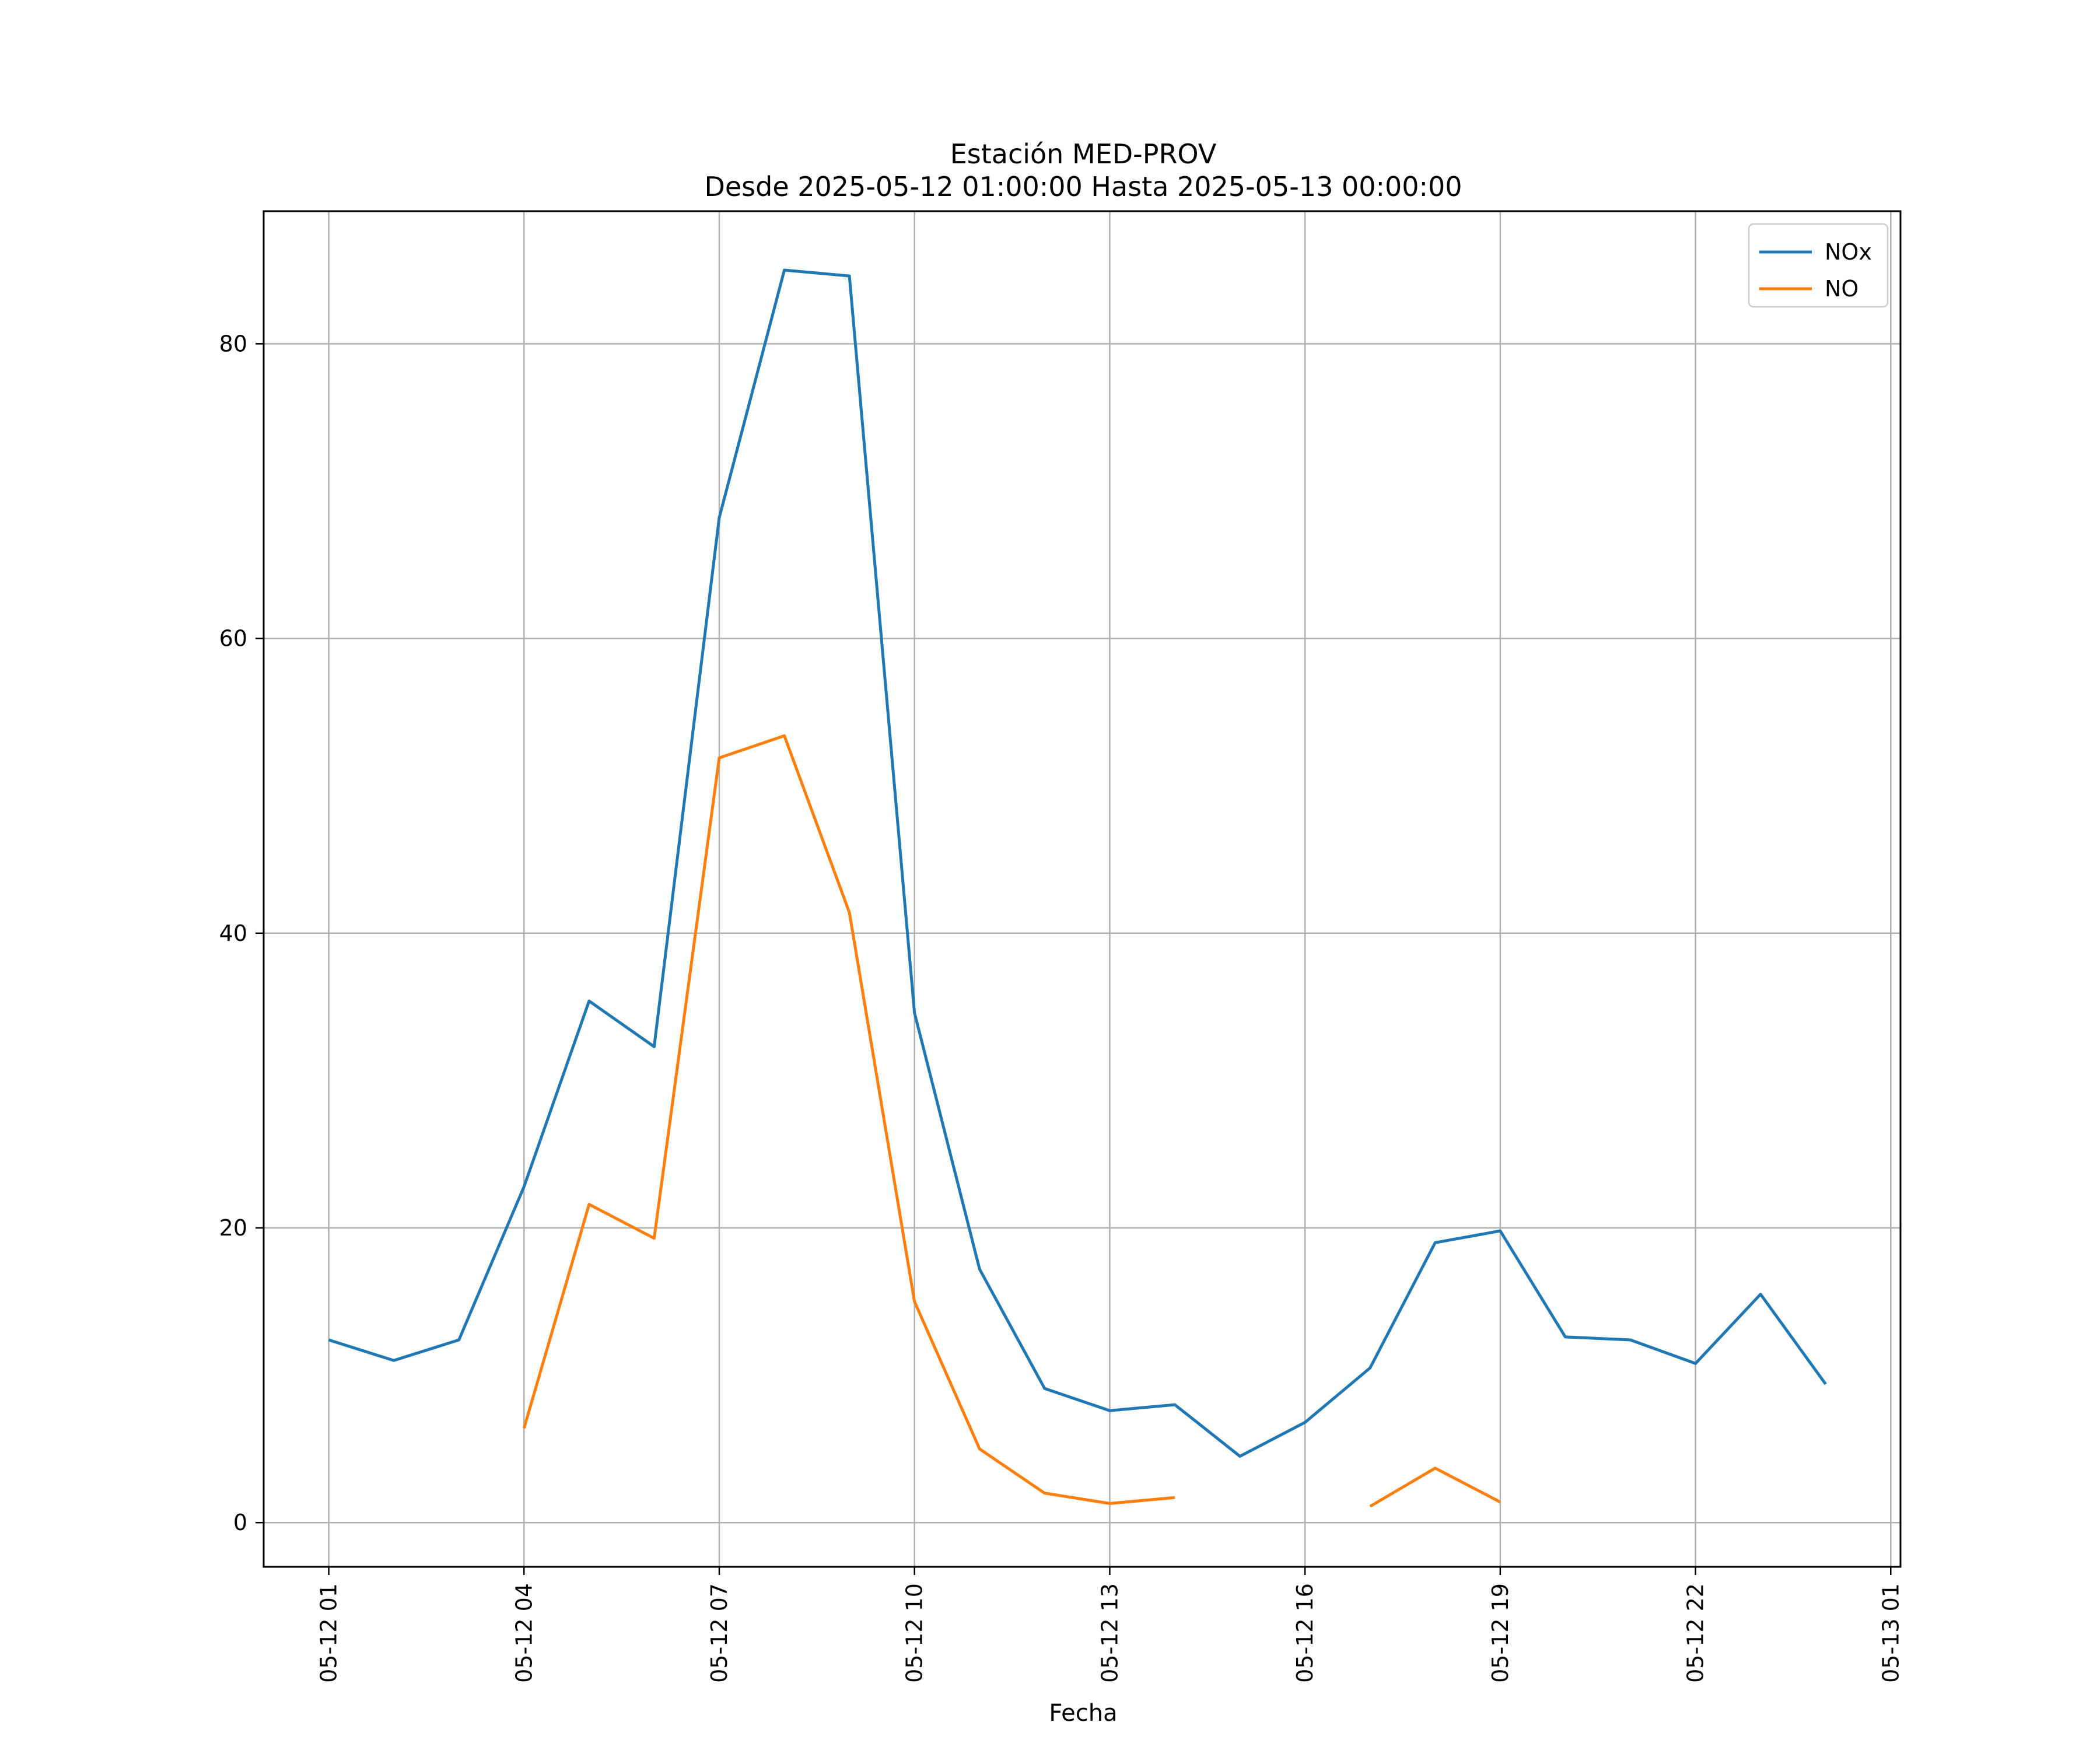 The width and height of the screenshot is (2100, 1750). What do you see at coordinates (1500, 1633) in the screenshot?
I see `x-tick-label: 05-12 19` at bounding box center [1500, 1633].